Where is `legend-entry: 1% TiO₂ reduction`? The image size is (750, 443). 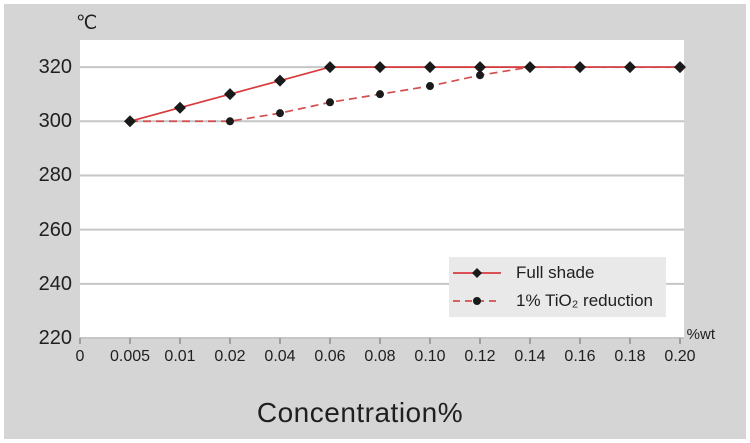
legend-entry: 1% TiO₂ reduction is located at coordinates (557, 301).